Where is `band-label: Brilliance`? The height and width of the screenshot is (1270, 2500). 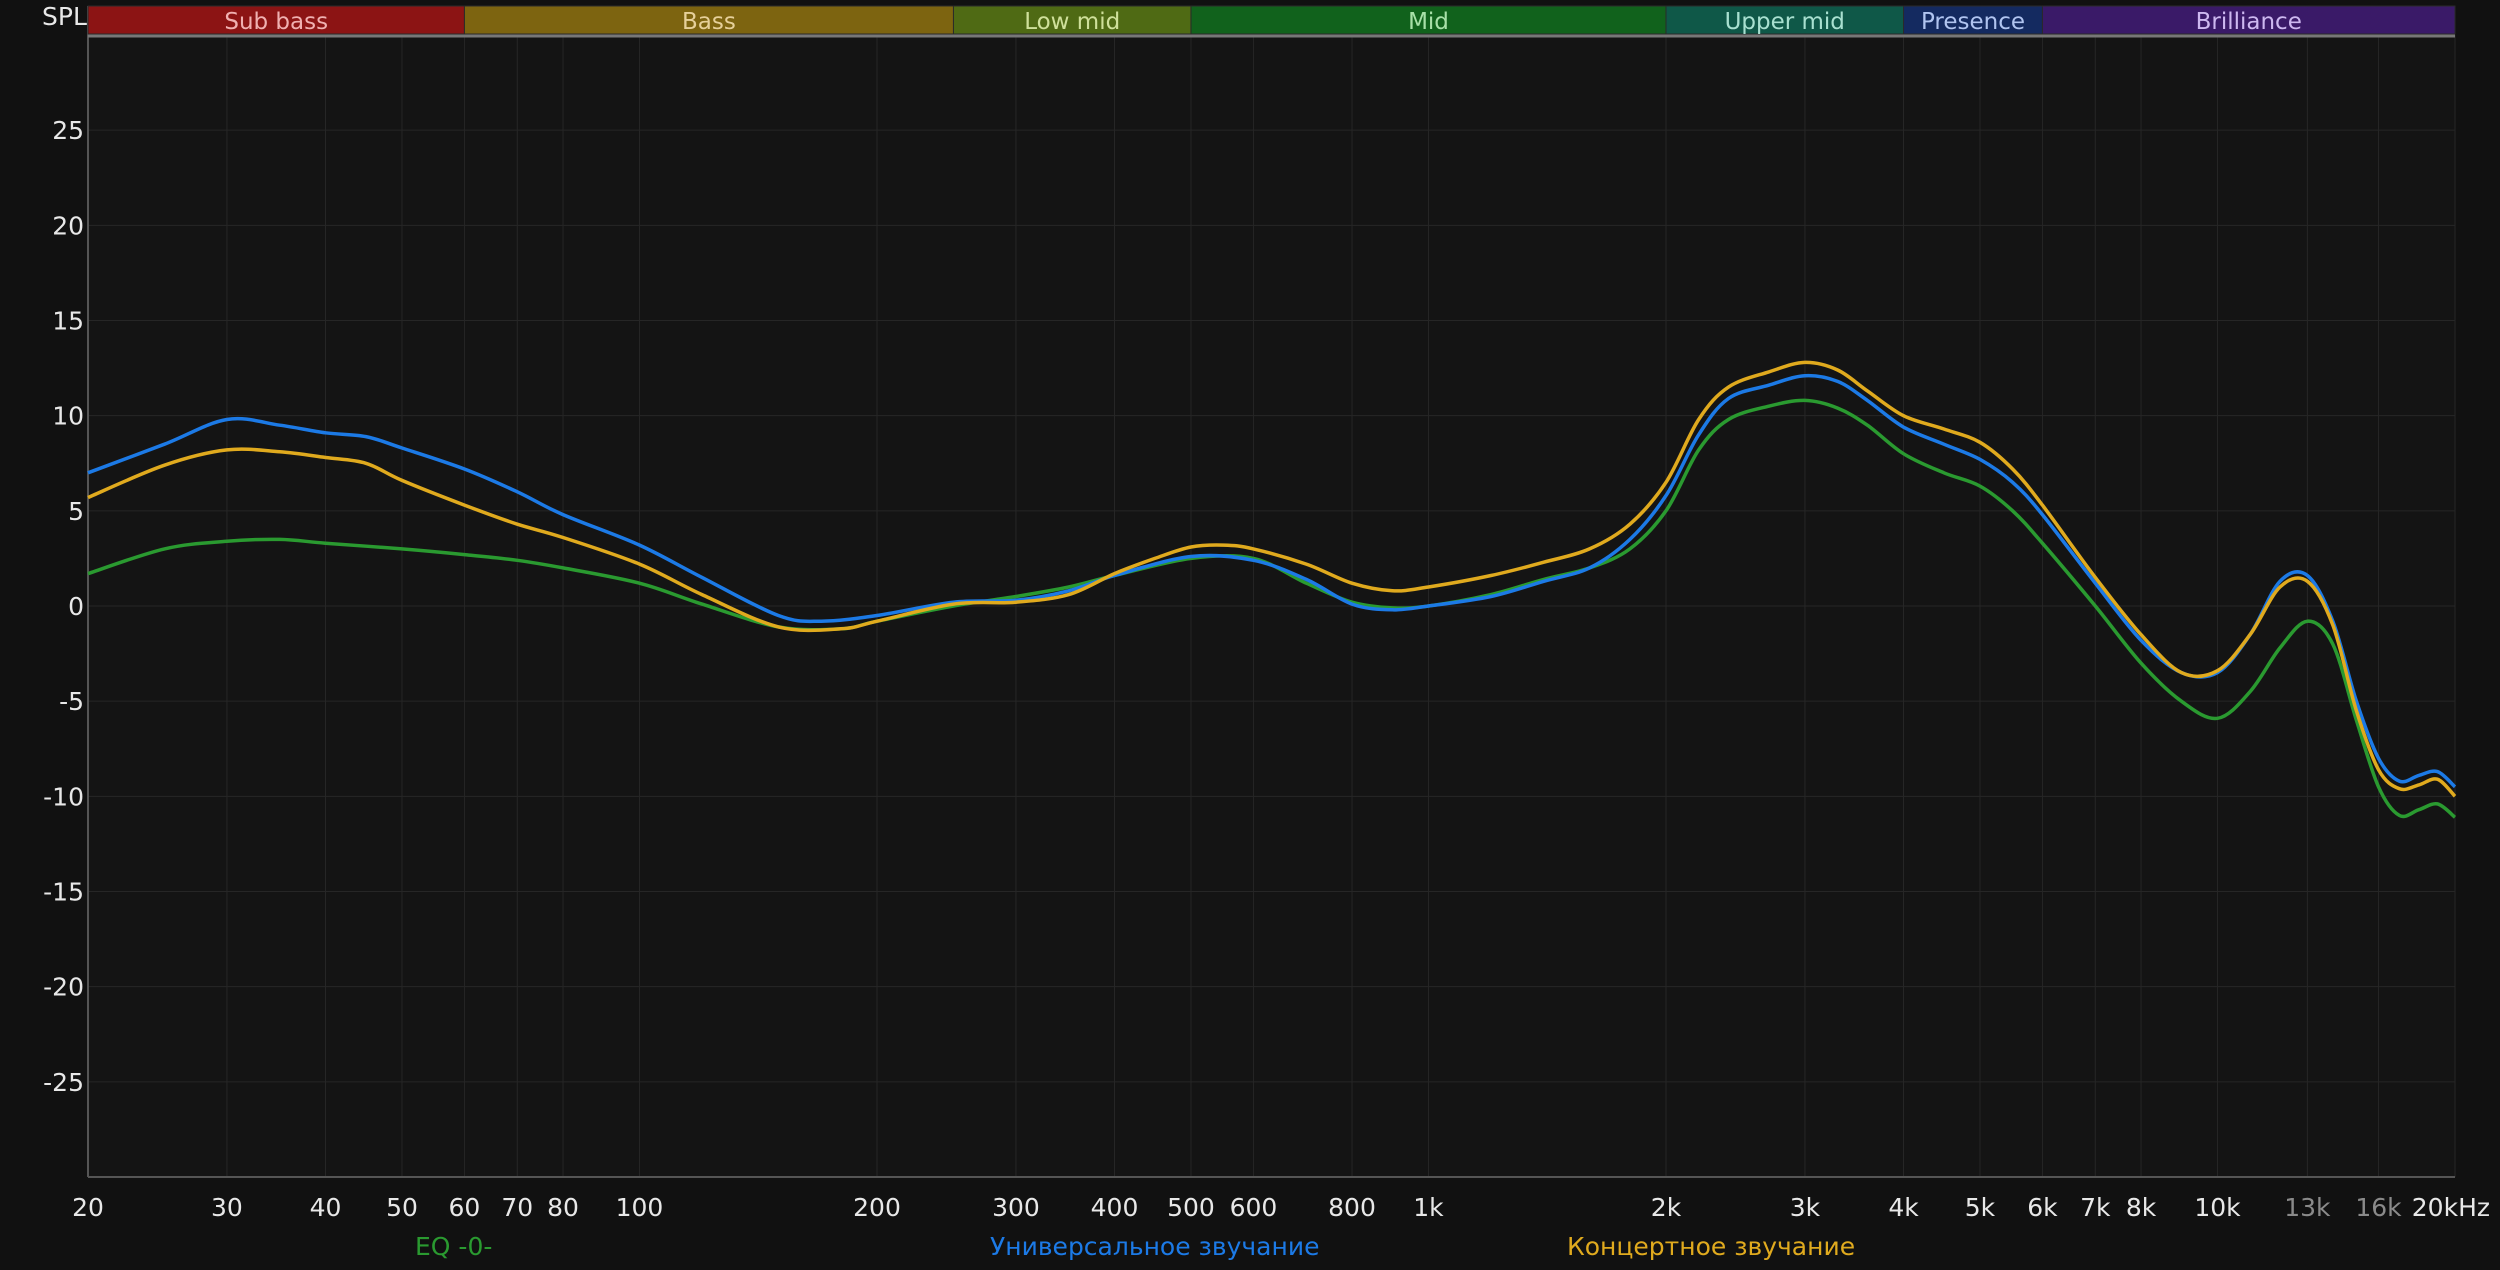 band-label: Brilliance is located at coordinates (2249, 22).